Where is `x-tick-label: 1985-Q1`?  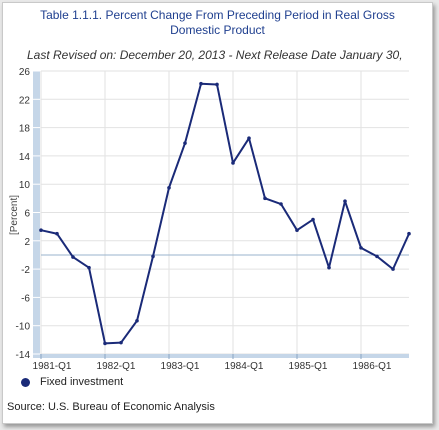 x-tick-label: 1985-Q1 is located at coordinates (308, 366).